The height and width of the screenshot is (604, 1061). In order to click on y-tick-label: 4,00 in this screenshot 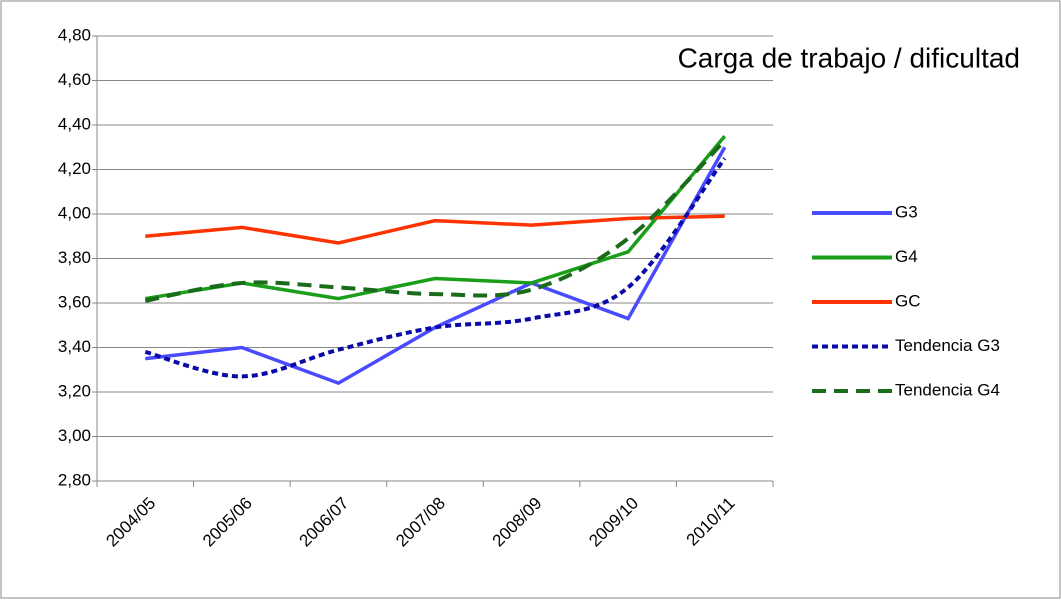, I will do `click(74, 212)`.